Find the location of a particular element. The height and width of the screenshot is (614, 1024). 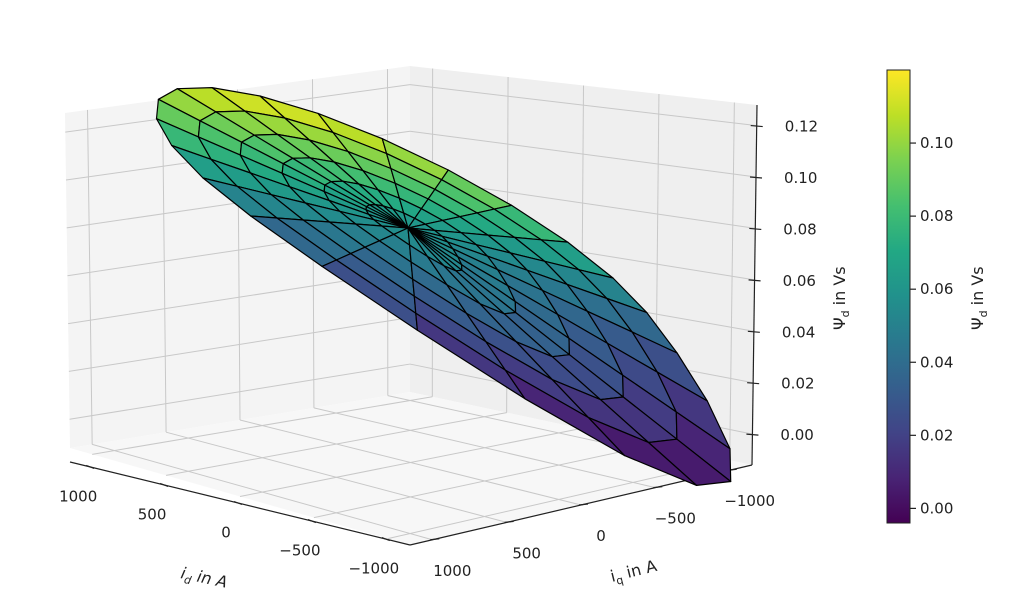

x-axis-label: id in A is located at coordinates (204, 578).